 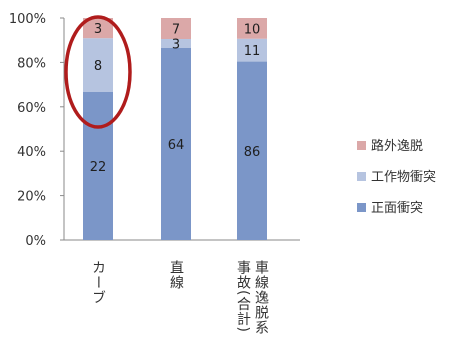 I want to click on y-axis-ticks: 0% 20% 40% 60% 80% 100%, so click(x=36, y=130).